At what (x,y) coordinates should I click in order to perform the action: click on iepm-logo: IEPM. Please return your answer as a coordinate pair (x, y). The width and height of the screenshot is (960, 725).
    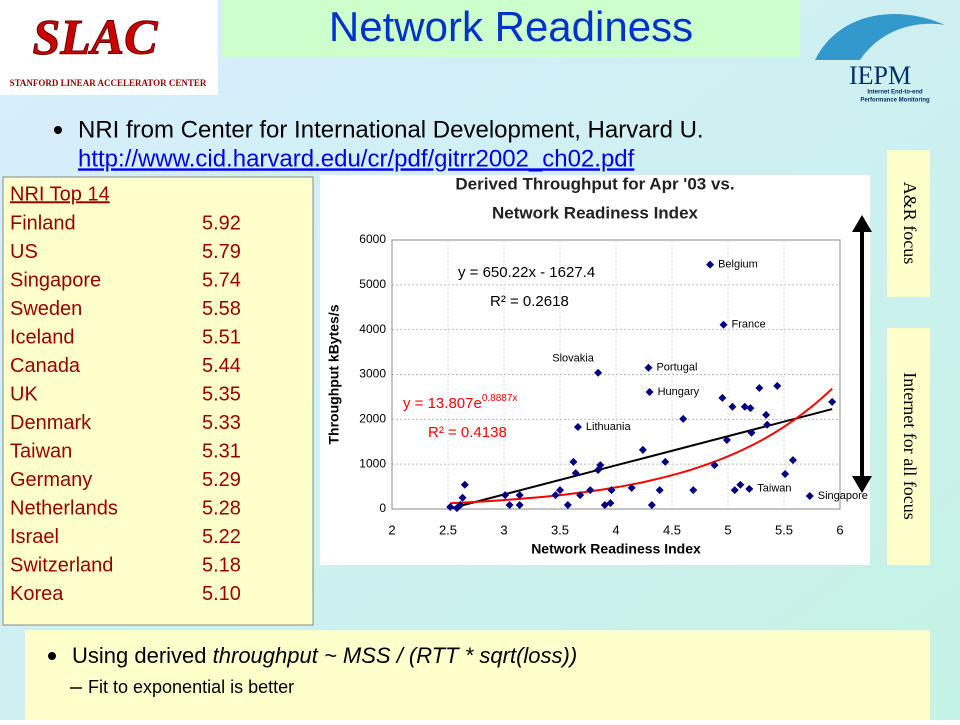
    Looking at the image, I should click on (880, 75).